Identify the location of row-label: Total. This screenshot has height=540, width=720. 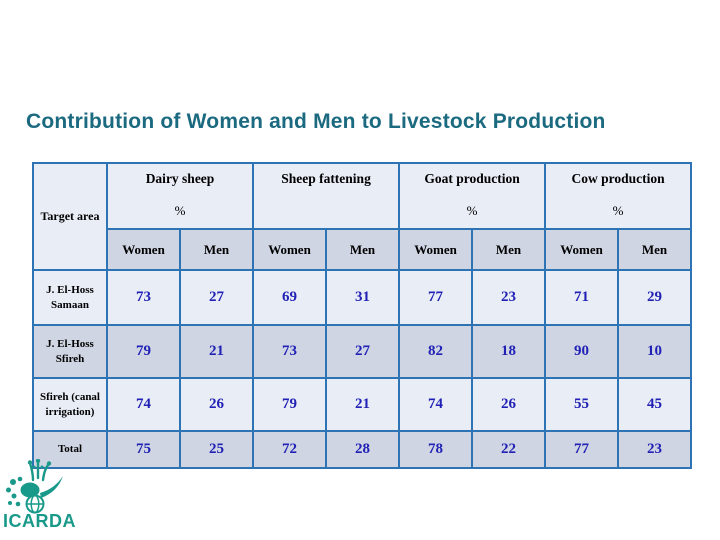
(70, 449).